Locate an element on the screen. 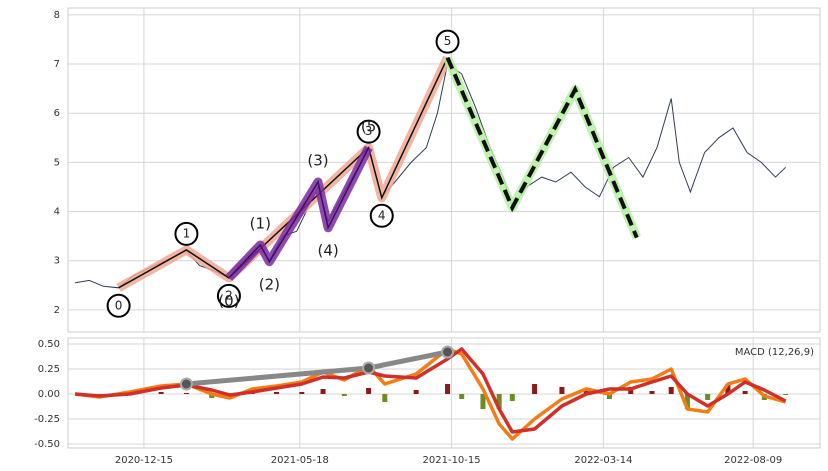 The image size is (828, 471). y-tick-label: -0.25 is located at coordinates (47, 419).